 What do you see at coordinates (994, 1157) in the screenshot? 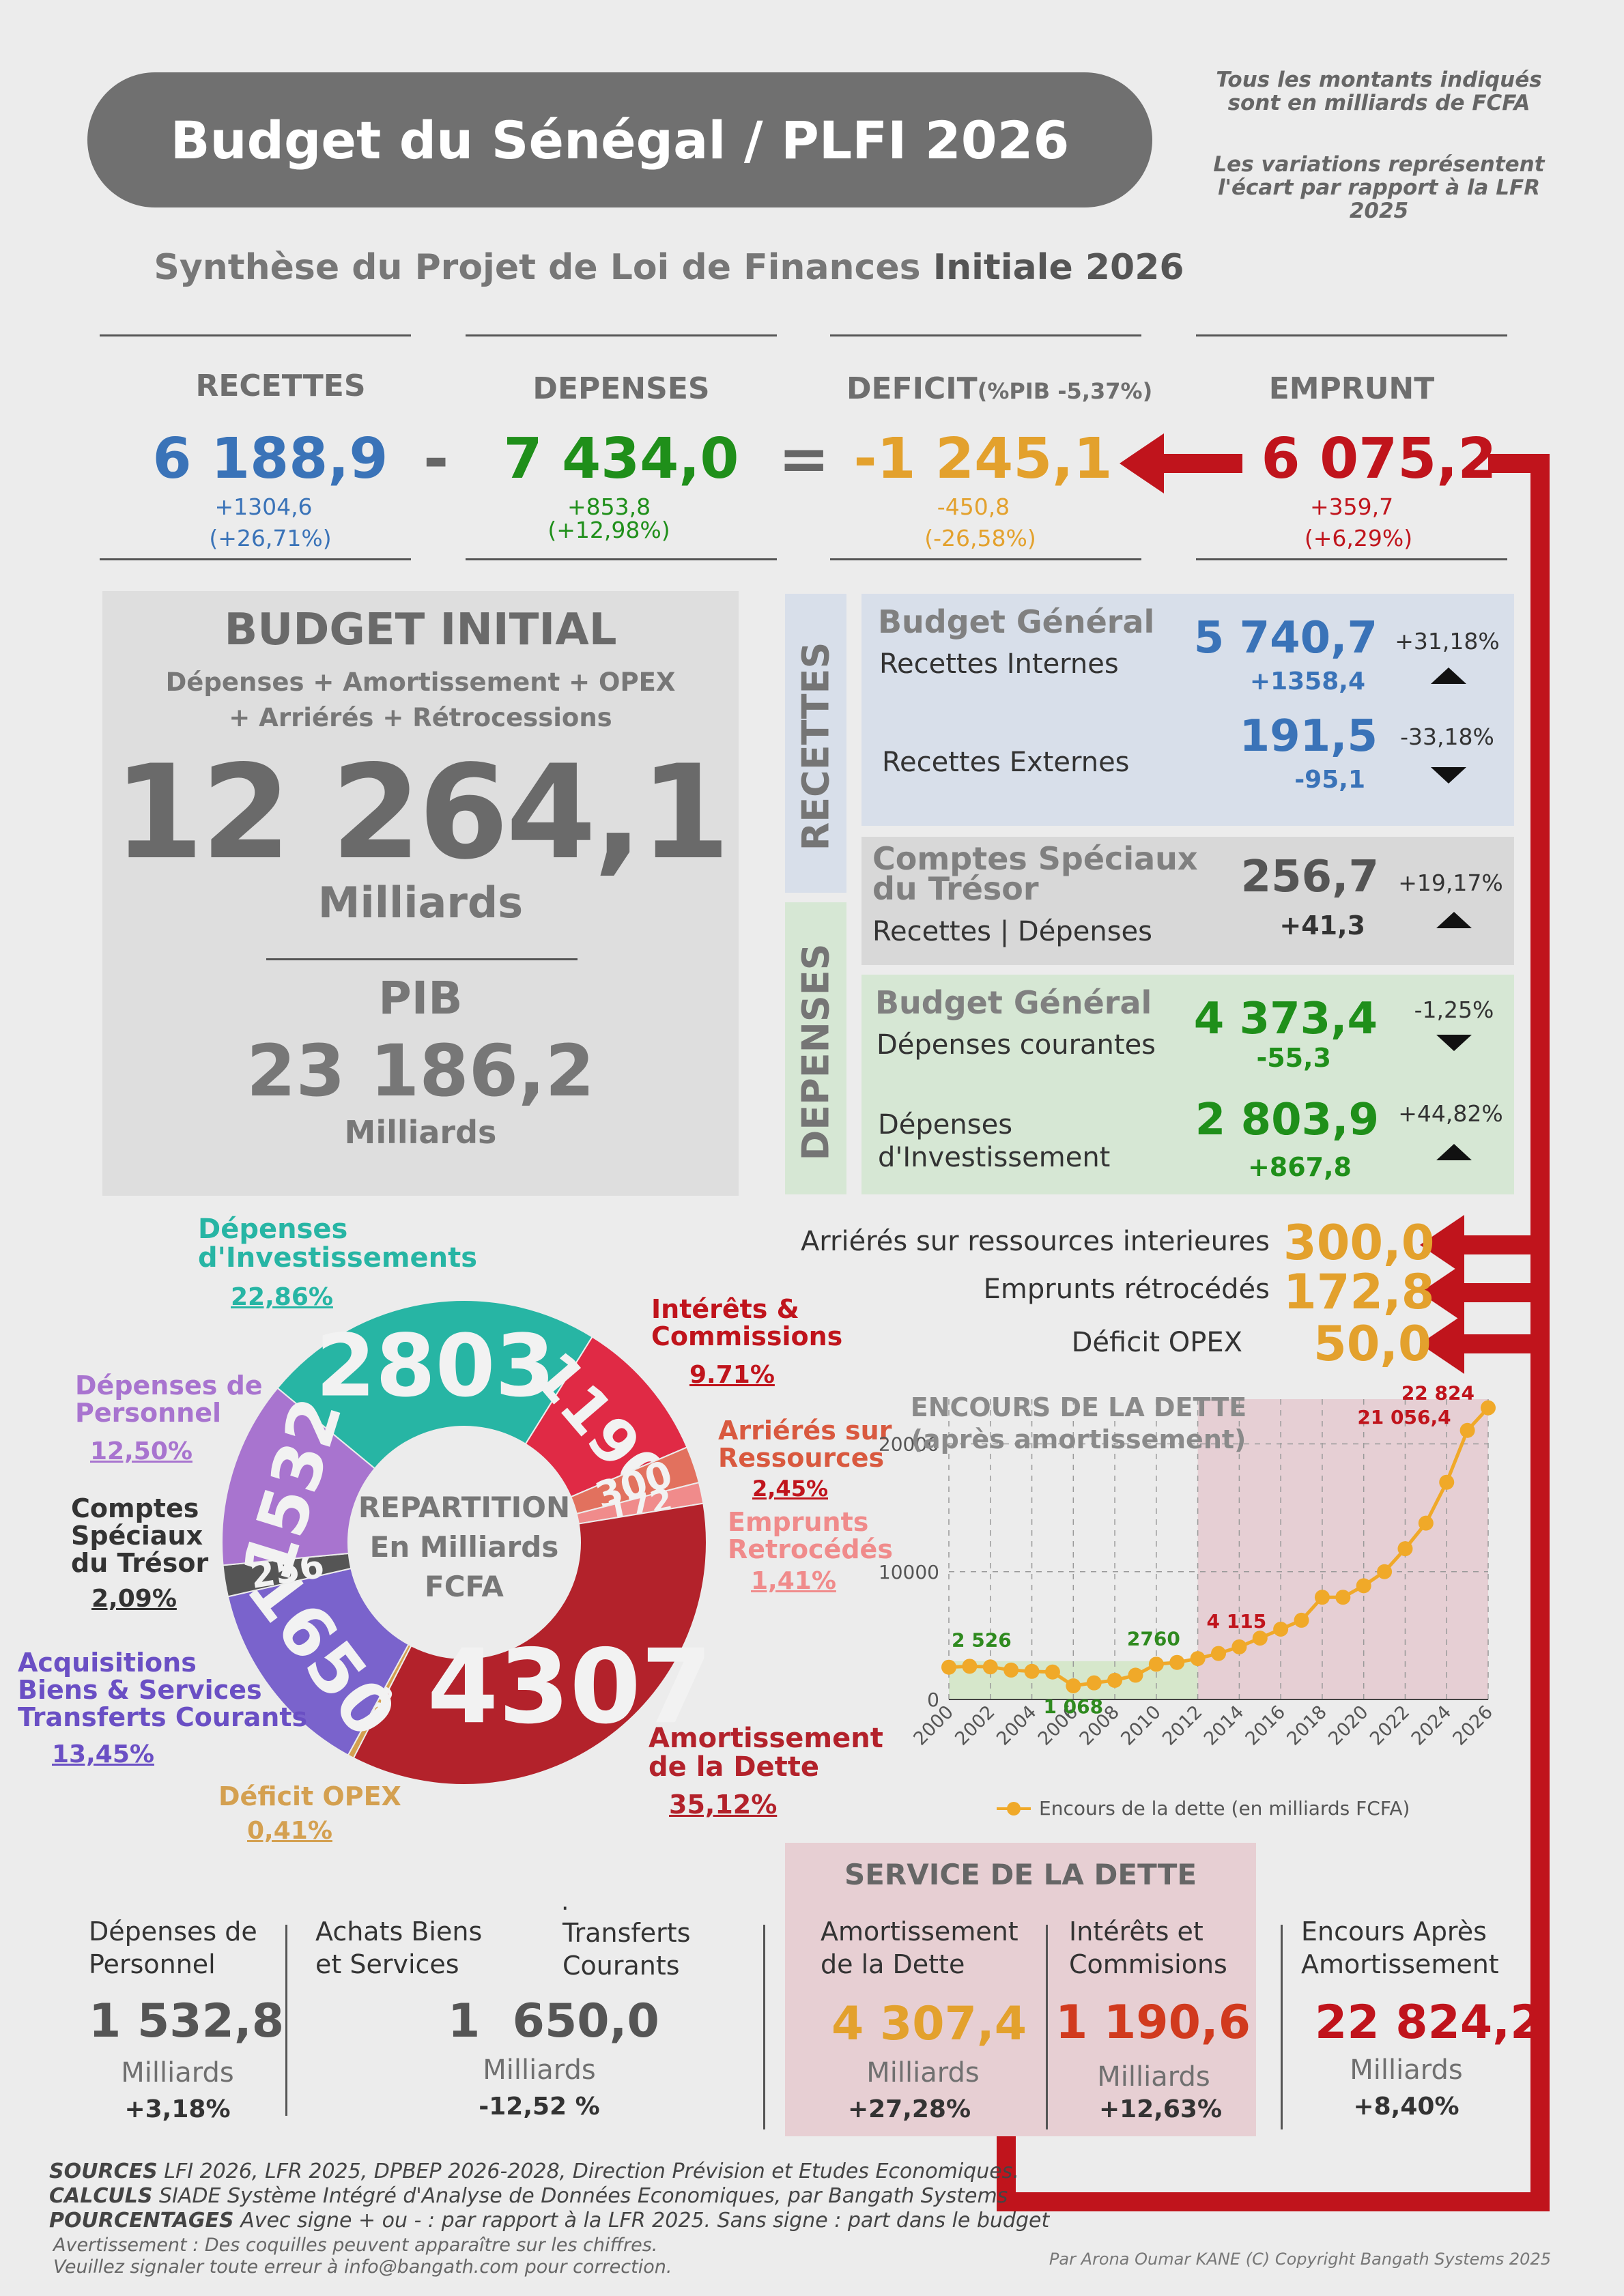
I see `dep-inv-label2: d'Investissement` at bounding box center [994, 1157].